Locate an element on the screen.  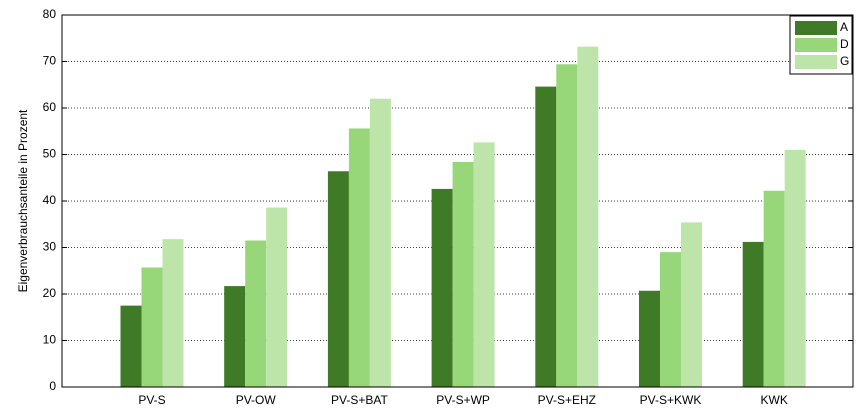
x-tick-label: PV-S+WP is located at coordinates (463, 400).